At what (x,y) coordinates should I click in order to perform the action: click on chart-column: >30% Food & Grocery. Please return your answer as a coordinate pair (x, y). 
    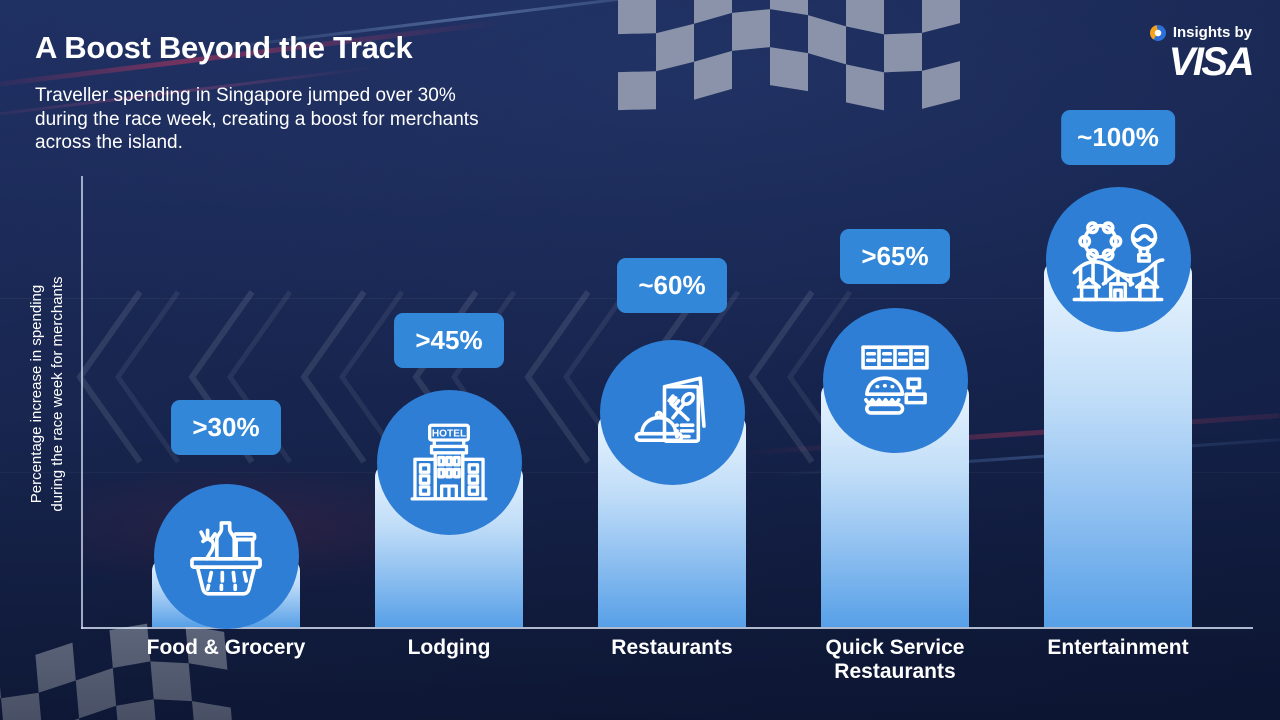
    Looking at the image, I should click on (226, 360).